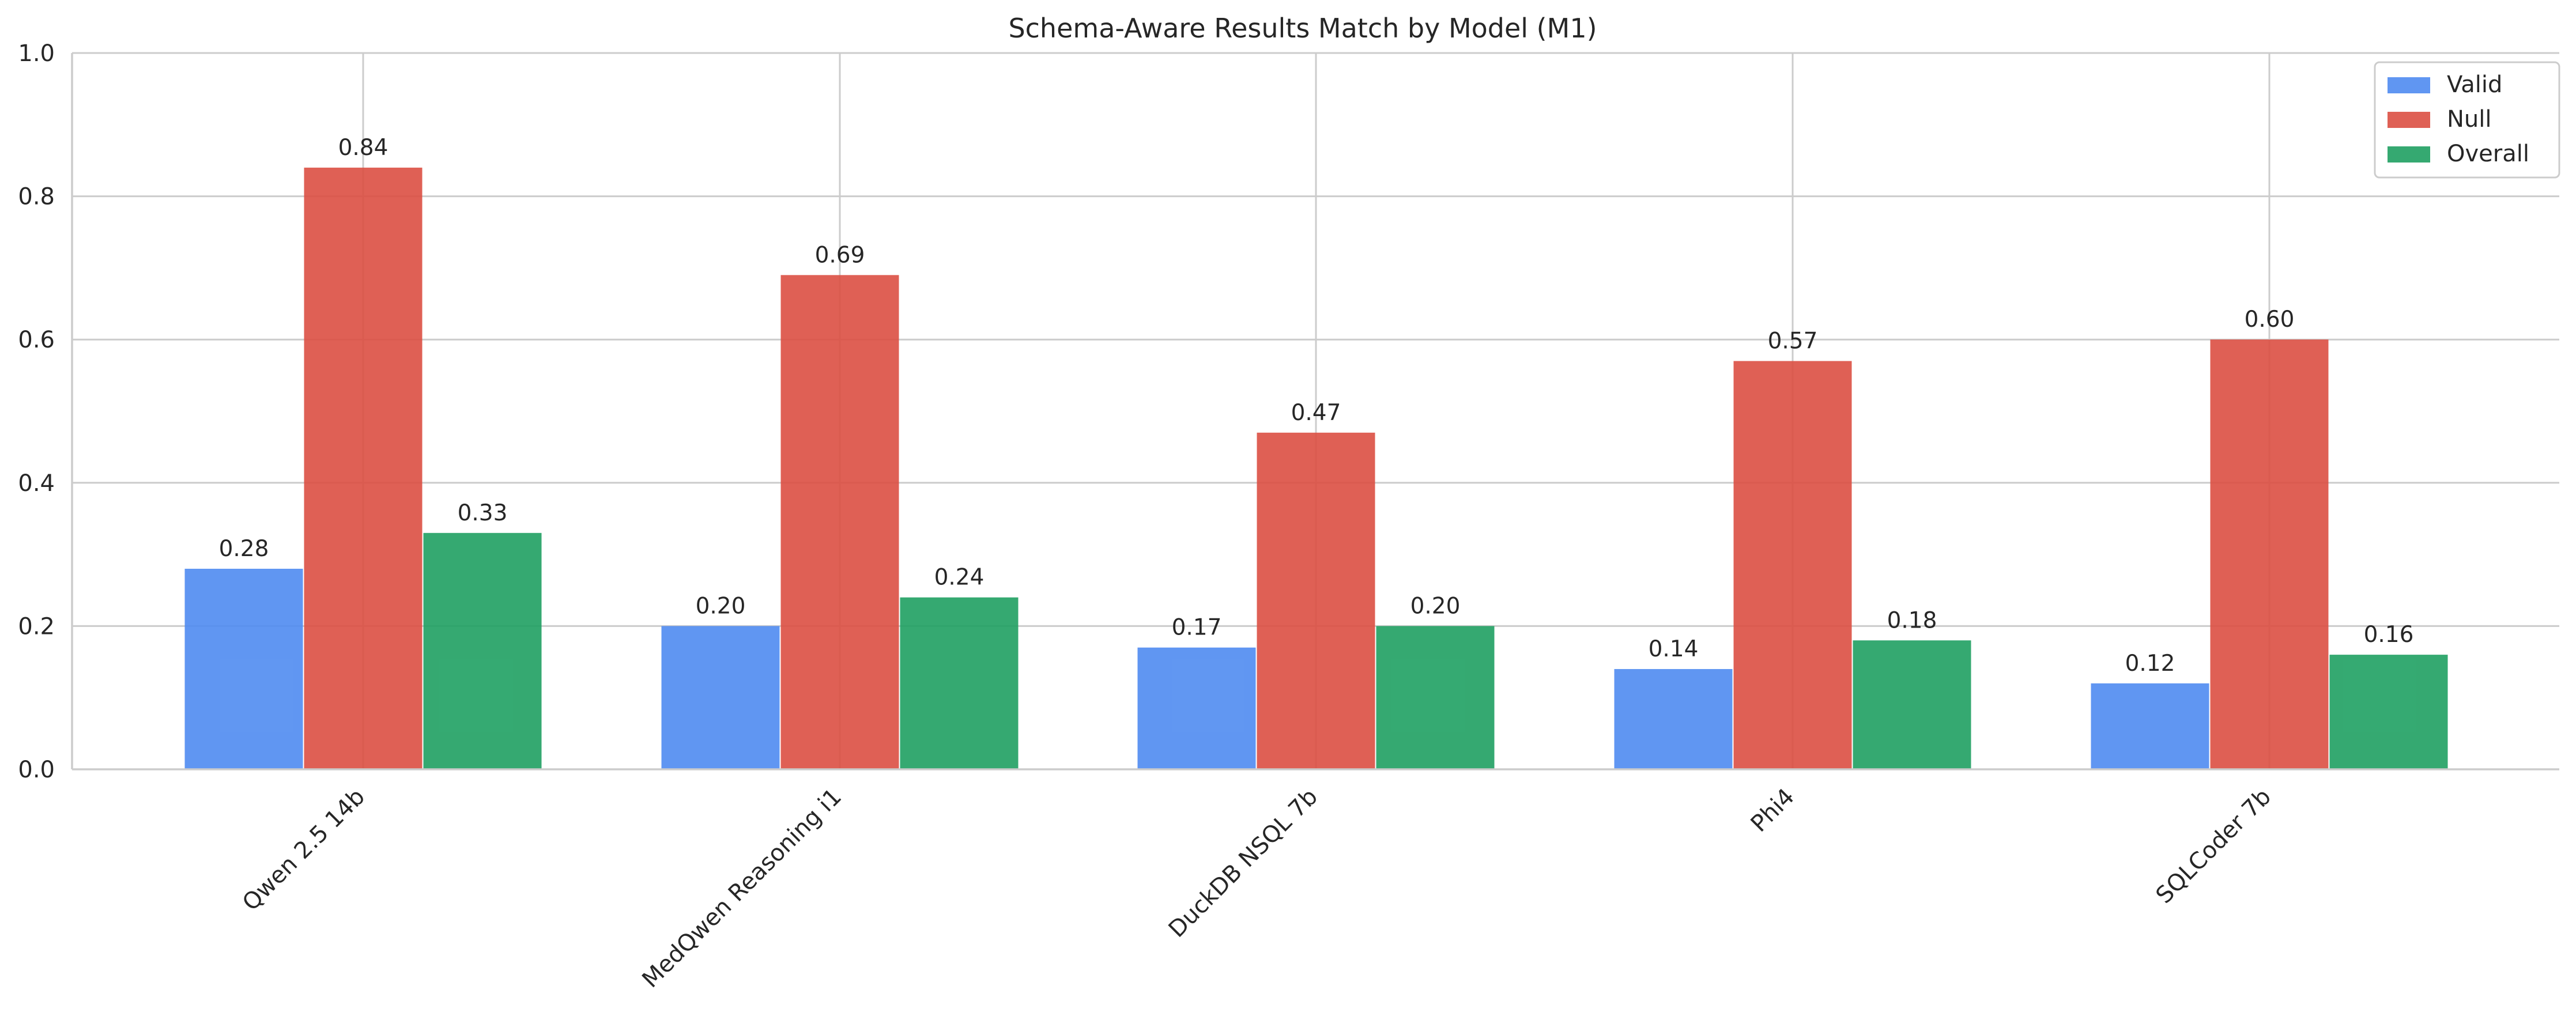 Image resolution: width=2576 pixels, height=1020 pixels. What do you see at coordinates (303, 850) in the screenshot?
I see `x-tick-label: Qwen 2.5 14b` at bounding box center [303, 850].